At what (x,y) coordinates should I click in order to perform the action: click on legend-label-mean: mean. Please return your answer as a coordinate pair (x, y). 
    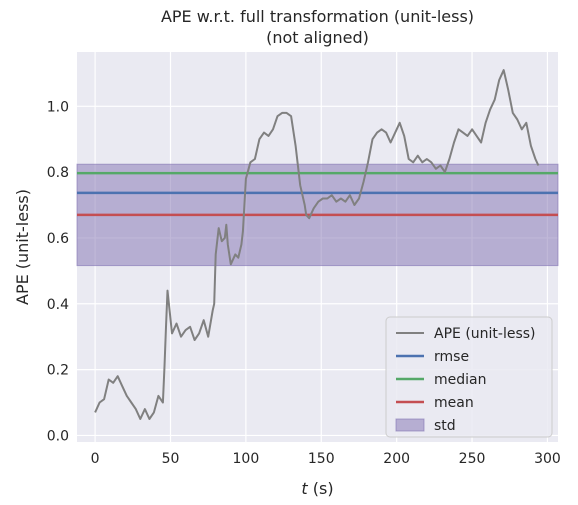
    Looking at the image, I should click on (454, 403).